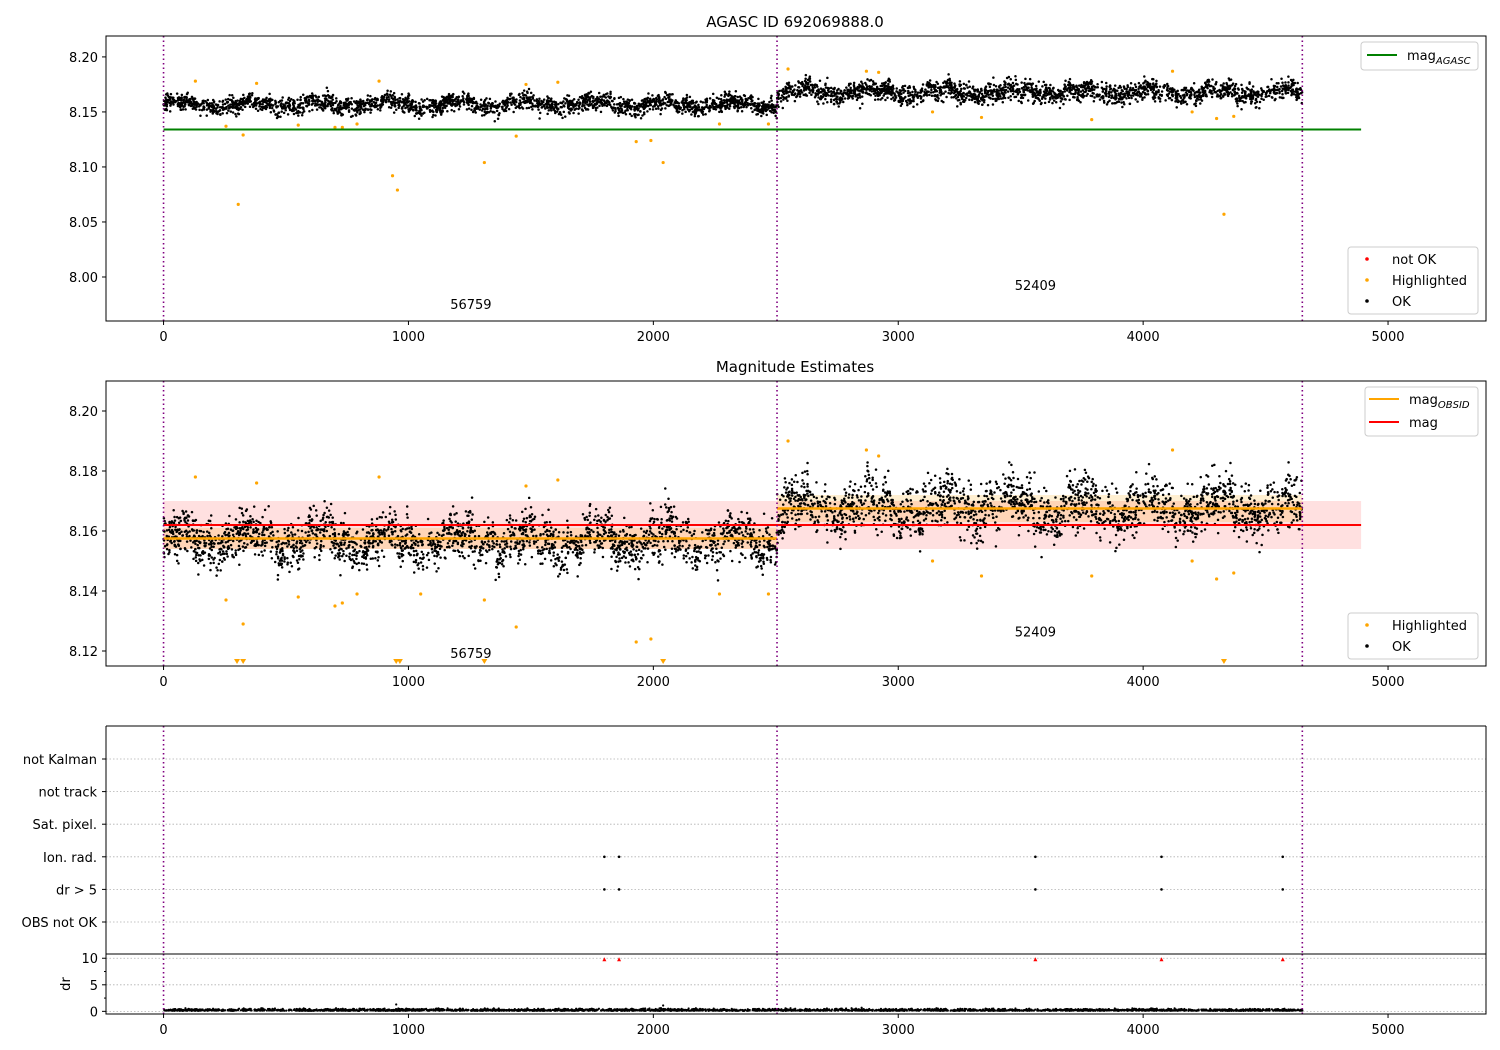 Image resolution: width=1500 pixels, height=1050 pixels. What do you see at coordinates (1367, 259) in the screenshot?
I see `legend-not-ok-swatch` at bounding box center [1367, 259].